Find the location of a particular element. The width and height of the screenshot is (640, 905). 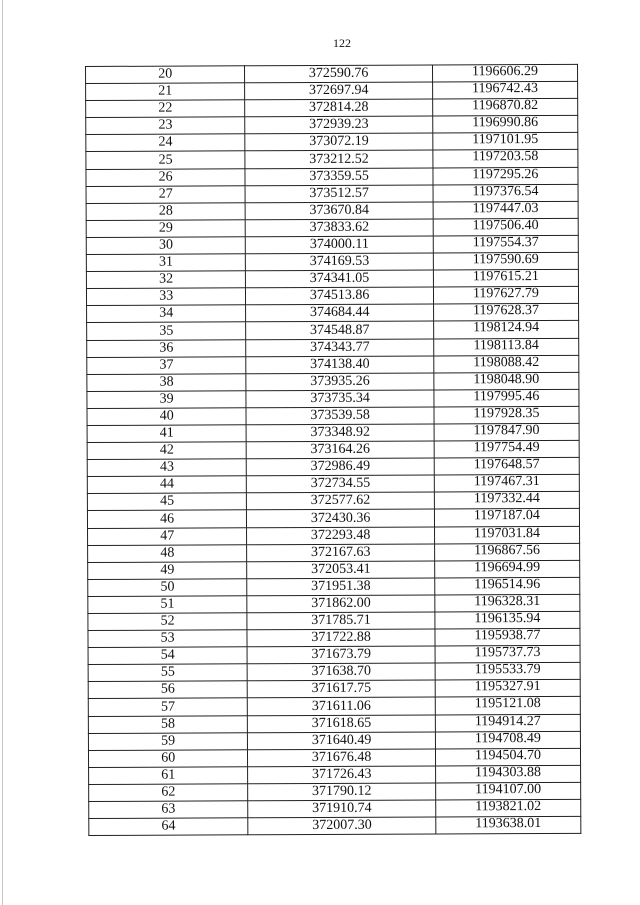

y-coordinate-cell: 1197376.54 is located at coordinates (505, 193).